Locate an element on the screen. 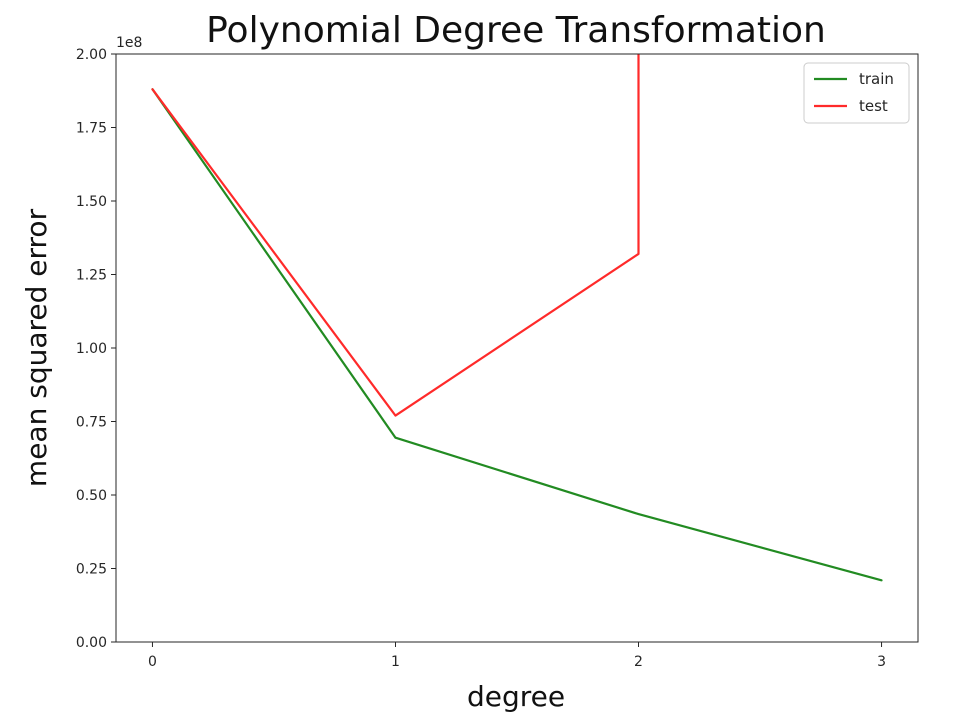 This screenshot has width=962, height=724. legend: train test is located at coordinates (856, 93).